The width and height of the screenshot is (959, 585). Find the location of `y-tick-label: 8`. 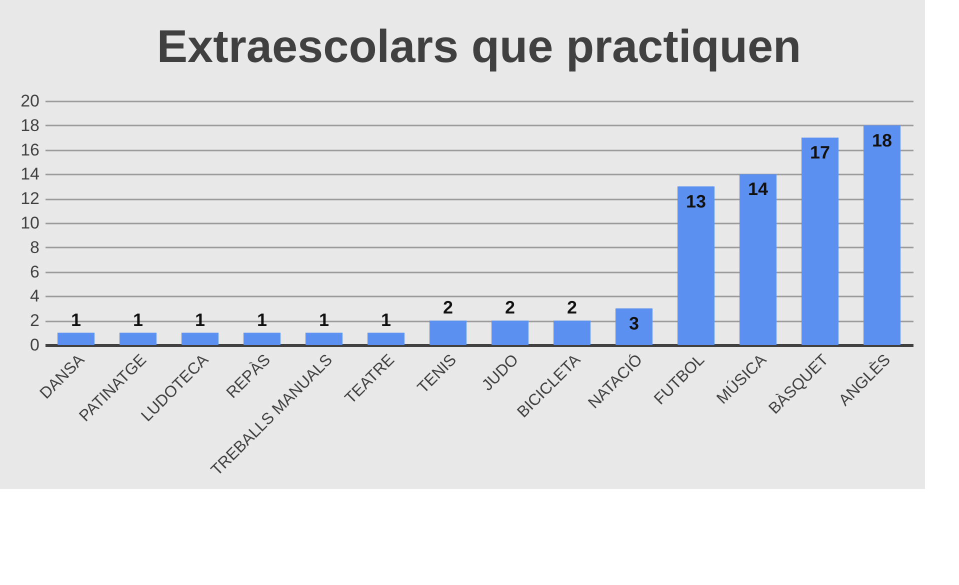

y-tick-label: 8 is located at coordinates (35, 247).